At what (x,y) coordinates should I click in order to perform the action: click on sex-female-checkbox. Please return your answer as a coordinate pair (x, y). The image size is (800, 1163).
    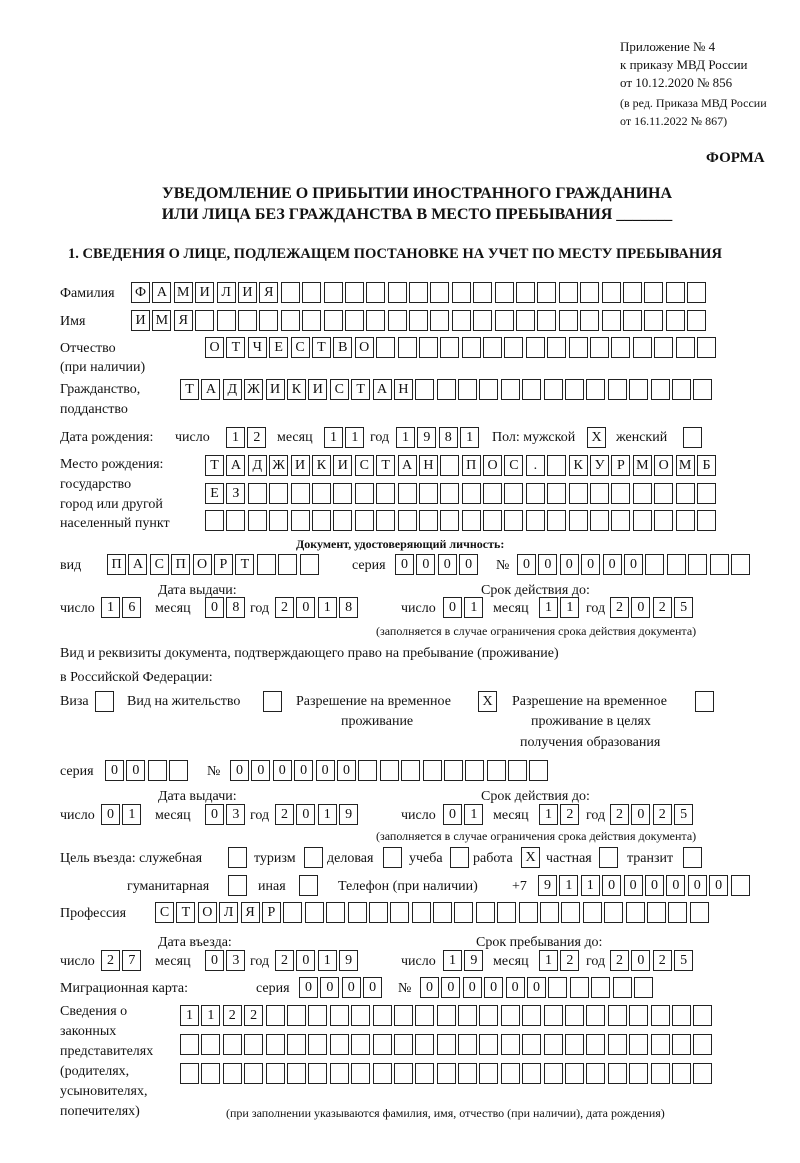
    Looking at the image, I should click on (693, 438).